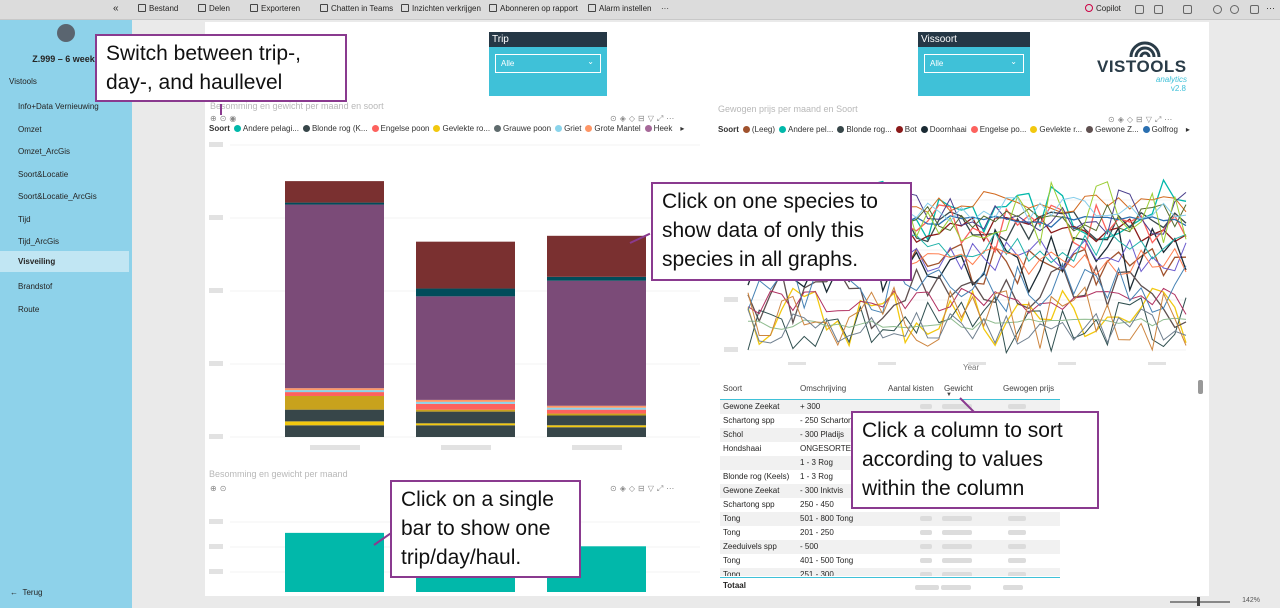 Image resolution: width=1280 pixels, height=608 pixels. I want to click on export-menu: Exporteren, so click(275, 8).